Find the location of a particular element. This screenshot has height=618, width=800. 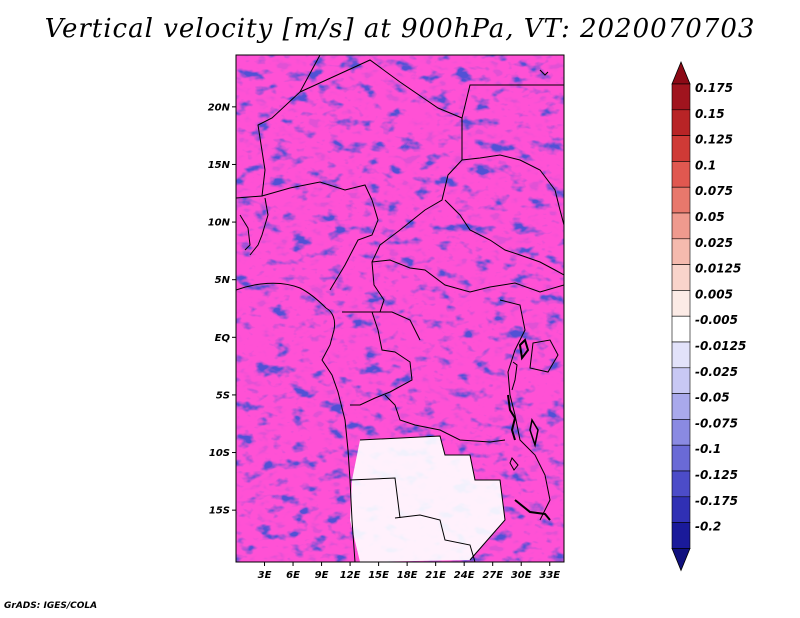

colorbar-label: -0.125 is located at coordinates (716, 475).